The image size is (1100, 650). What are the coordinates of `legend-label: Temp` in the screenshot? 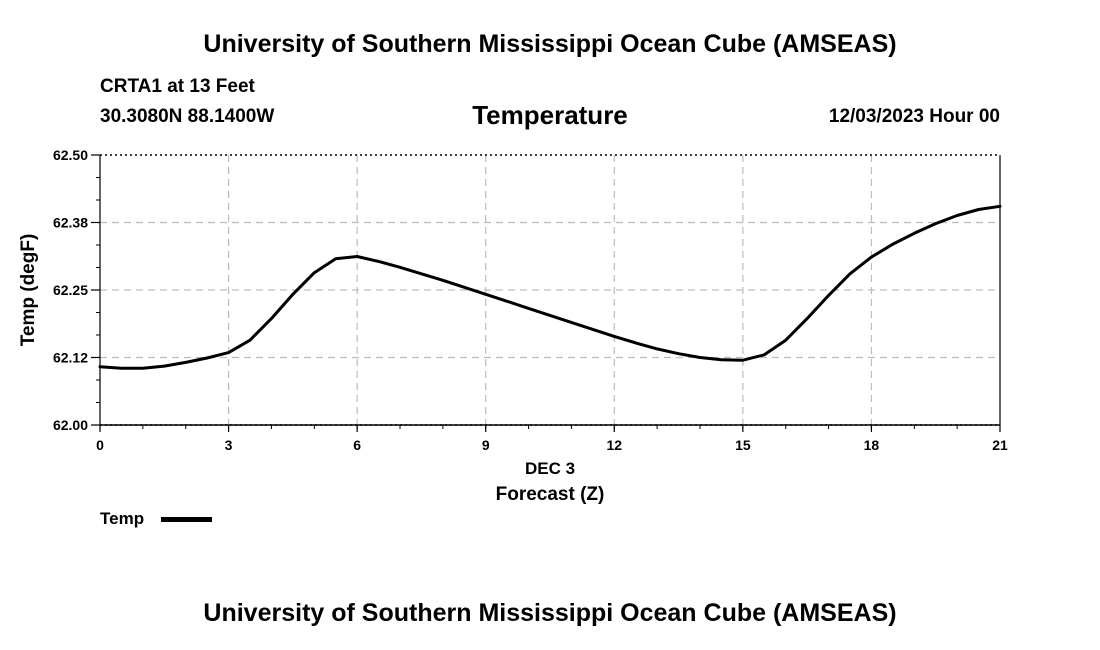 It's located at (122, 518).